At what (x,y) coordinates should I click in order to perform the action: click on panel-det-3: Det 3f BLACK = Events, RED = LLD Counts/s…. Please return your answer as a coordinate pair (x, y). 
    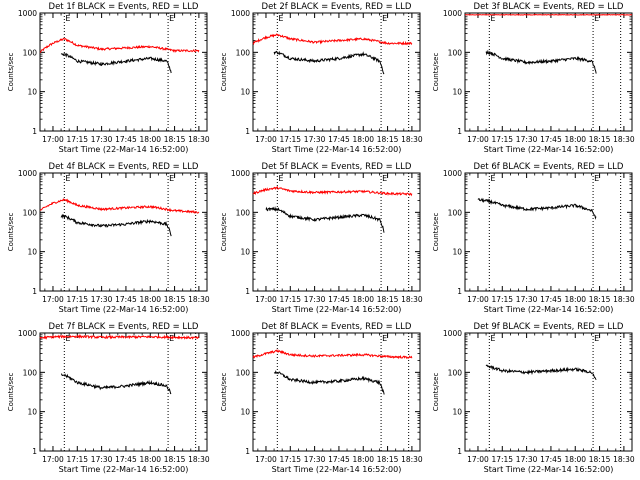
    Looking at the image, I should click on (533, 78).